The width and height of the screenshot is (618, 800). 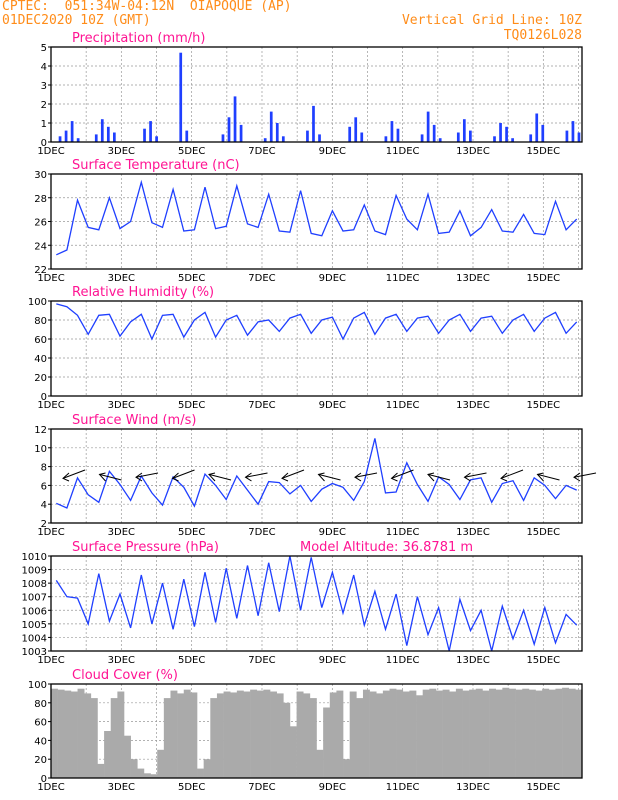 What do you see at coordinates (156, 165) in the screenshot?
I see `panel-title: Surface Temperature (nC)` at bounding box center [156, 165].